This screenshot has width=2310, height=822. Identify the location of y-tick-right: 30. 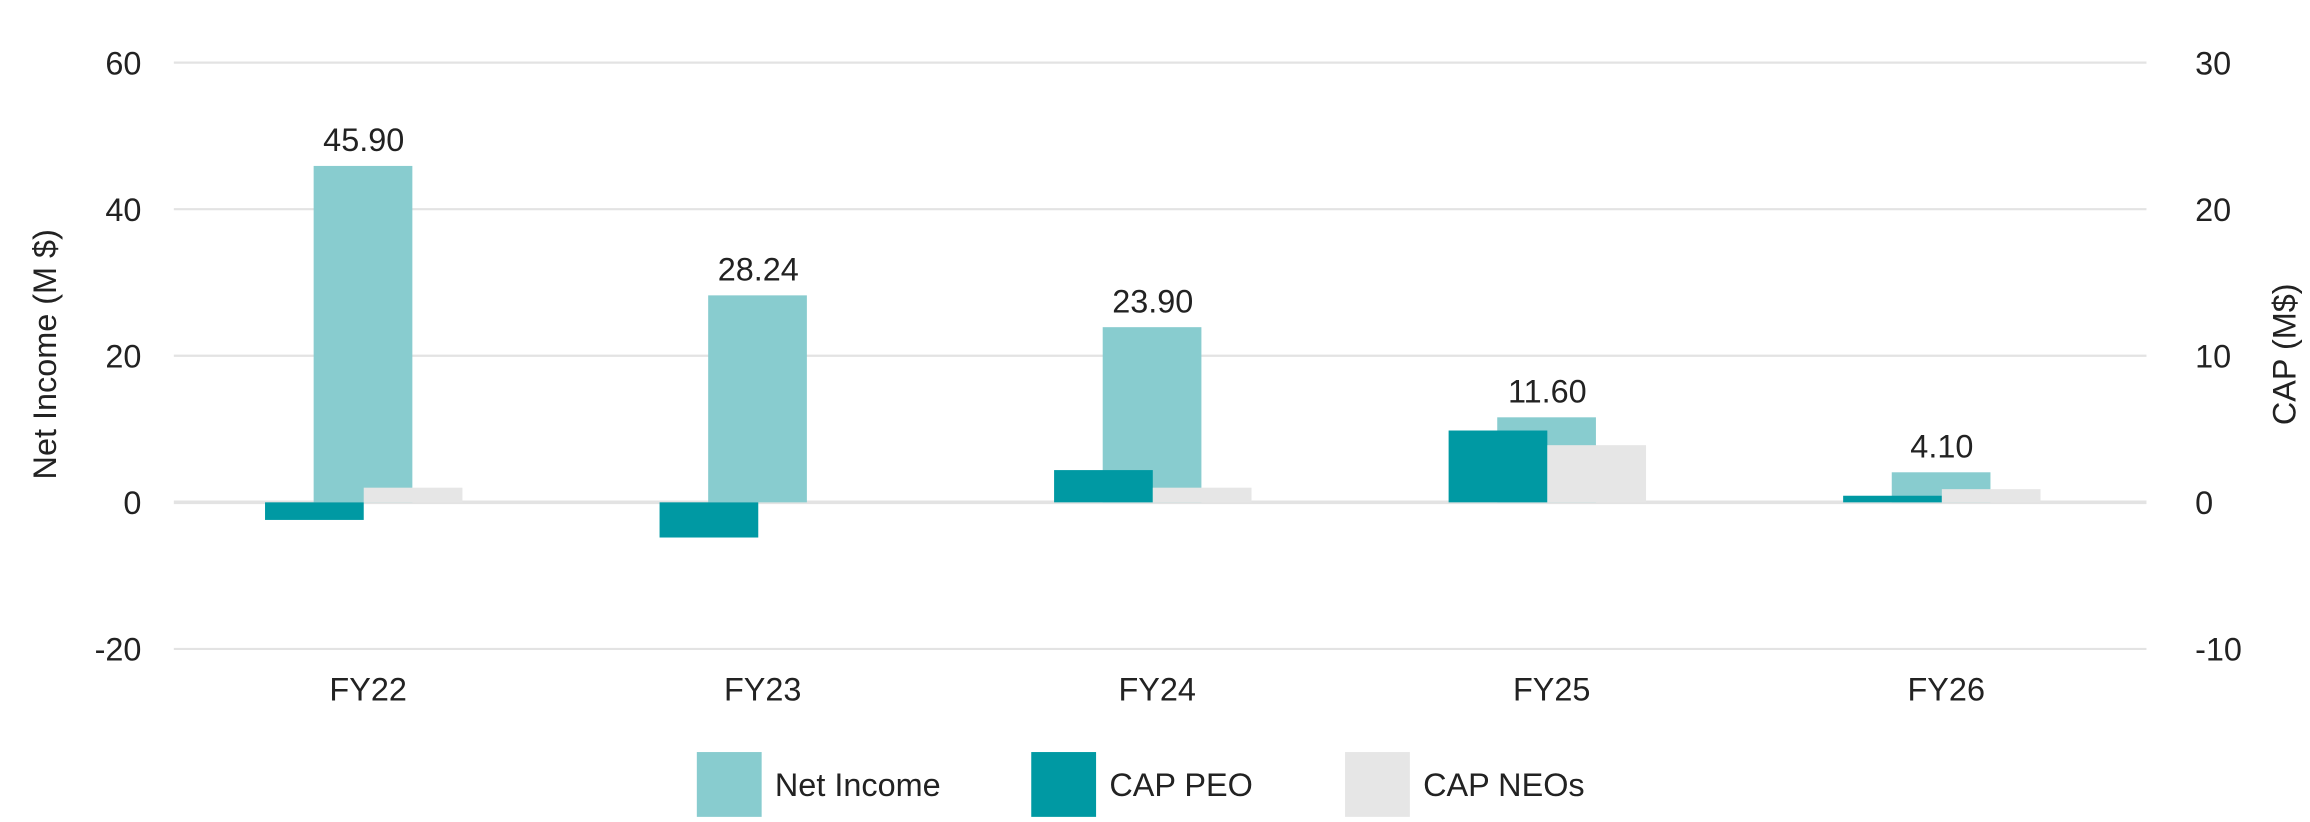
(2213, 63).